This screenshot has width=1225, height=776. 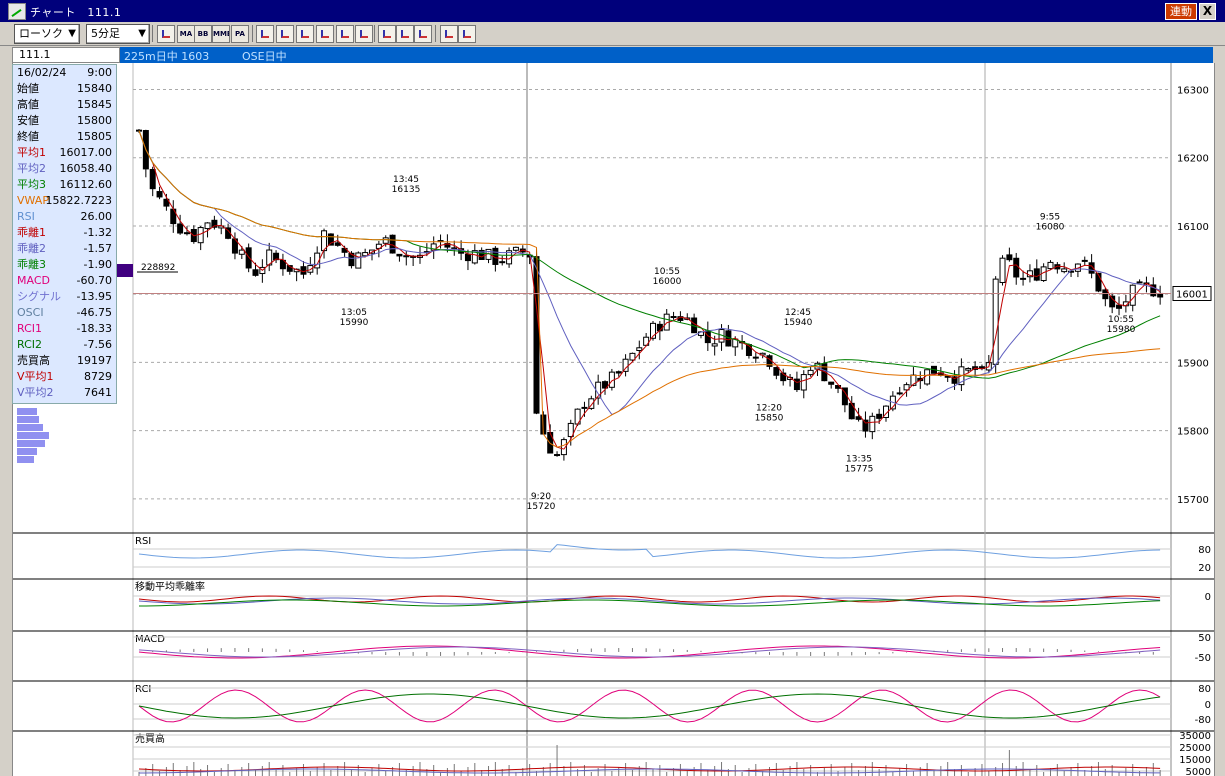 I want to click on data-panel-label: 高値, so click(x=28, y=104).